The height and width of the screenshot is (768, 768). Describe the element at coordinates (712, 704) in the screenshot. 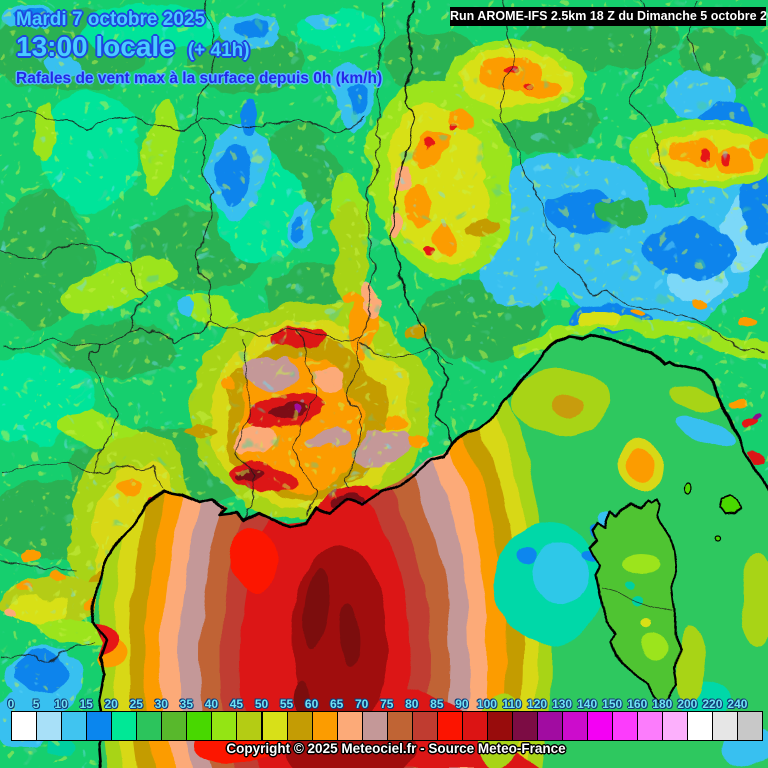

I see `colorbar-tick: 220` at that location.